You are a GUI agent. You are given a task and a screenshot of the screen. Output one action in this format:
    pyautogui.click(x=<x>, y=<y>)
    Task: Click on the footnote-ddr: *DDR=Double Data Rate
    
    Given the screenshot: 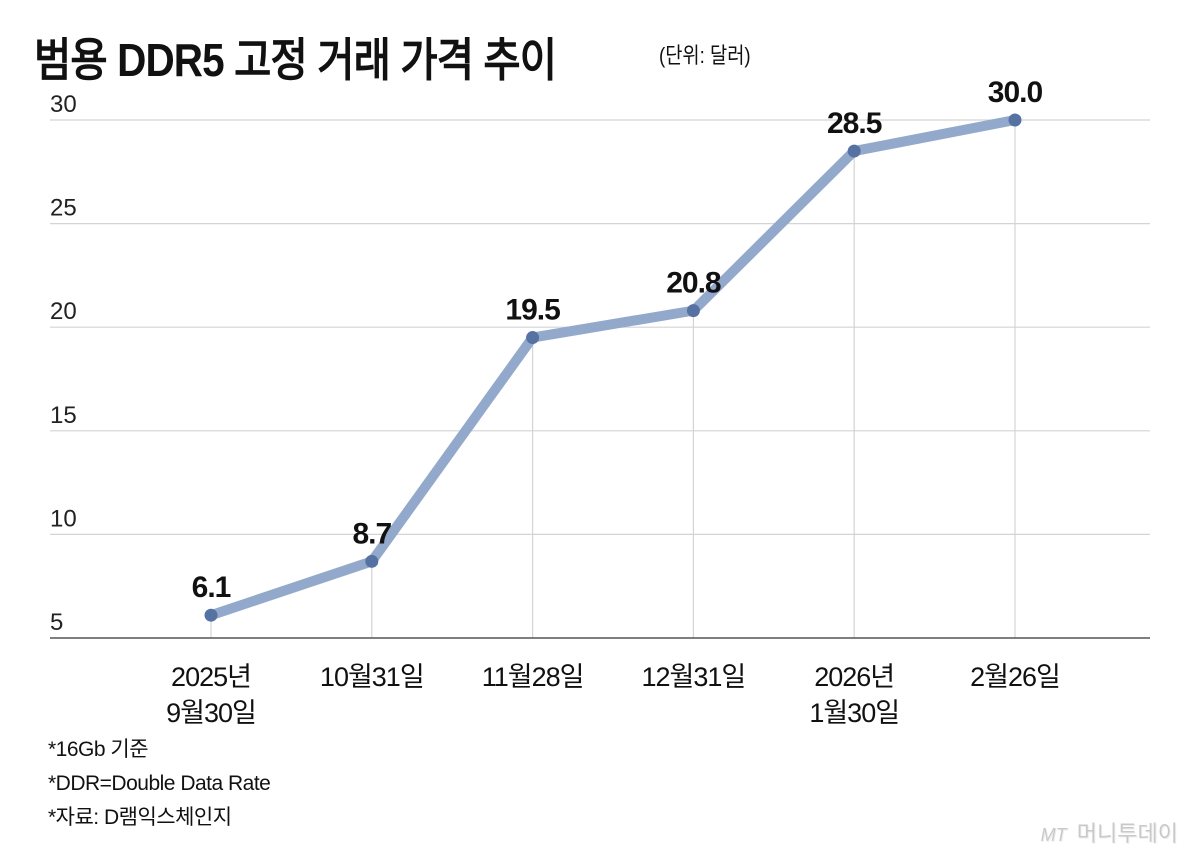 What is the action you would take?
    pyautogui.click(x=159, y=783)
    